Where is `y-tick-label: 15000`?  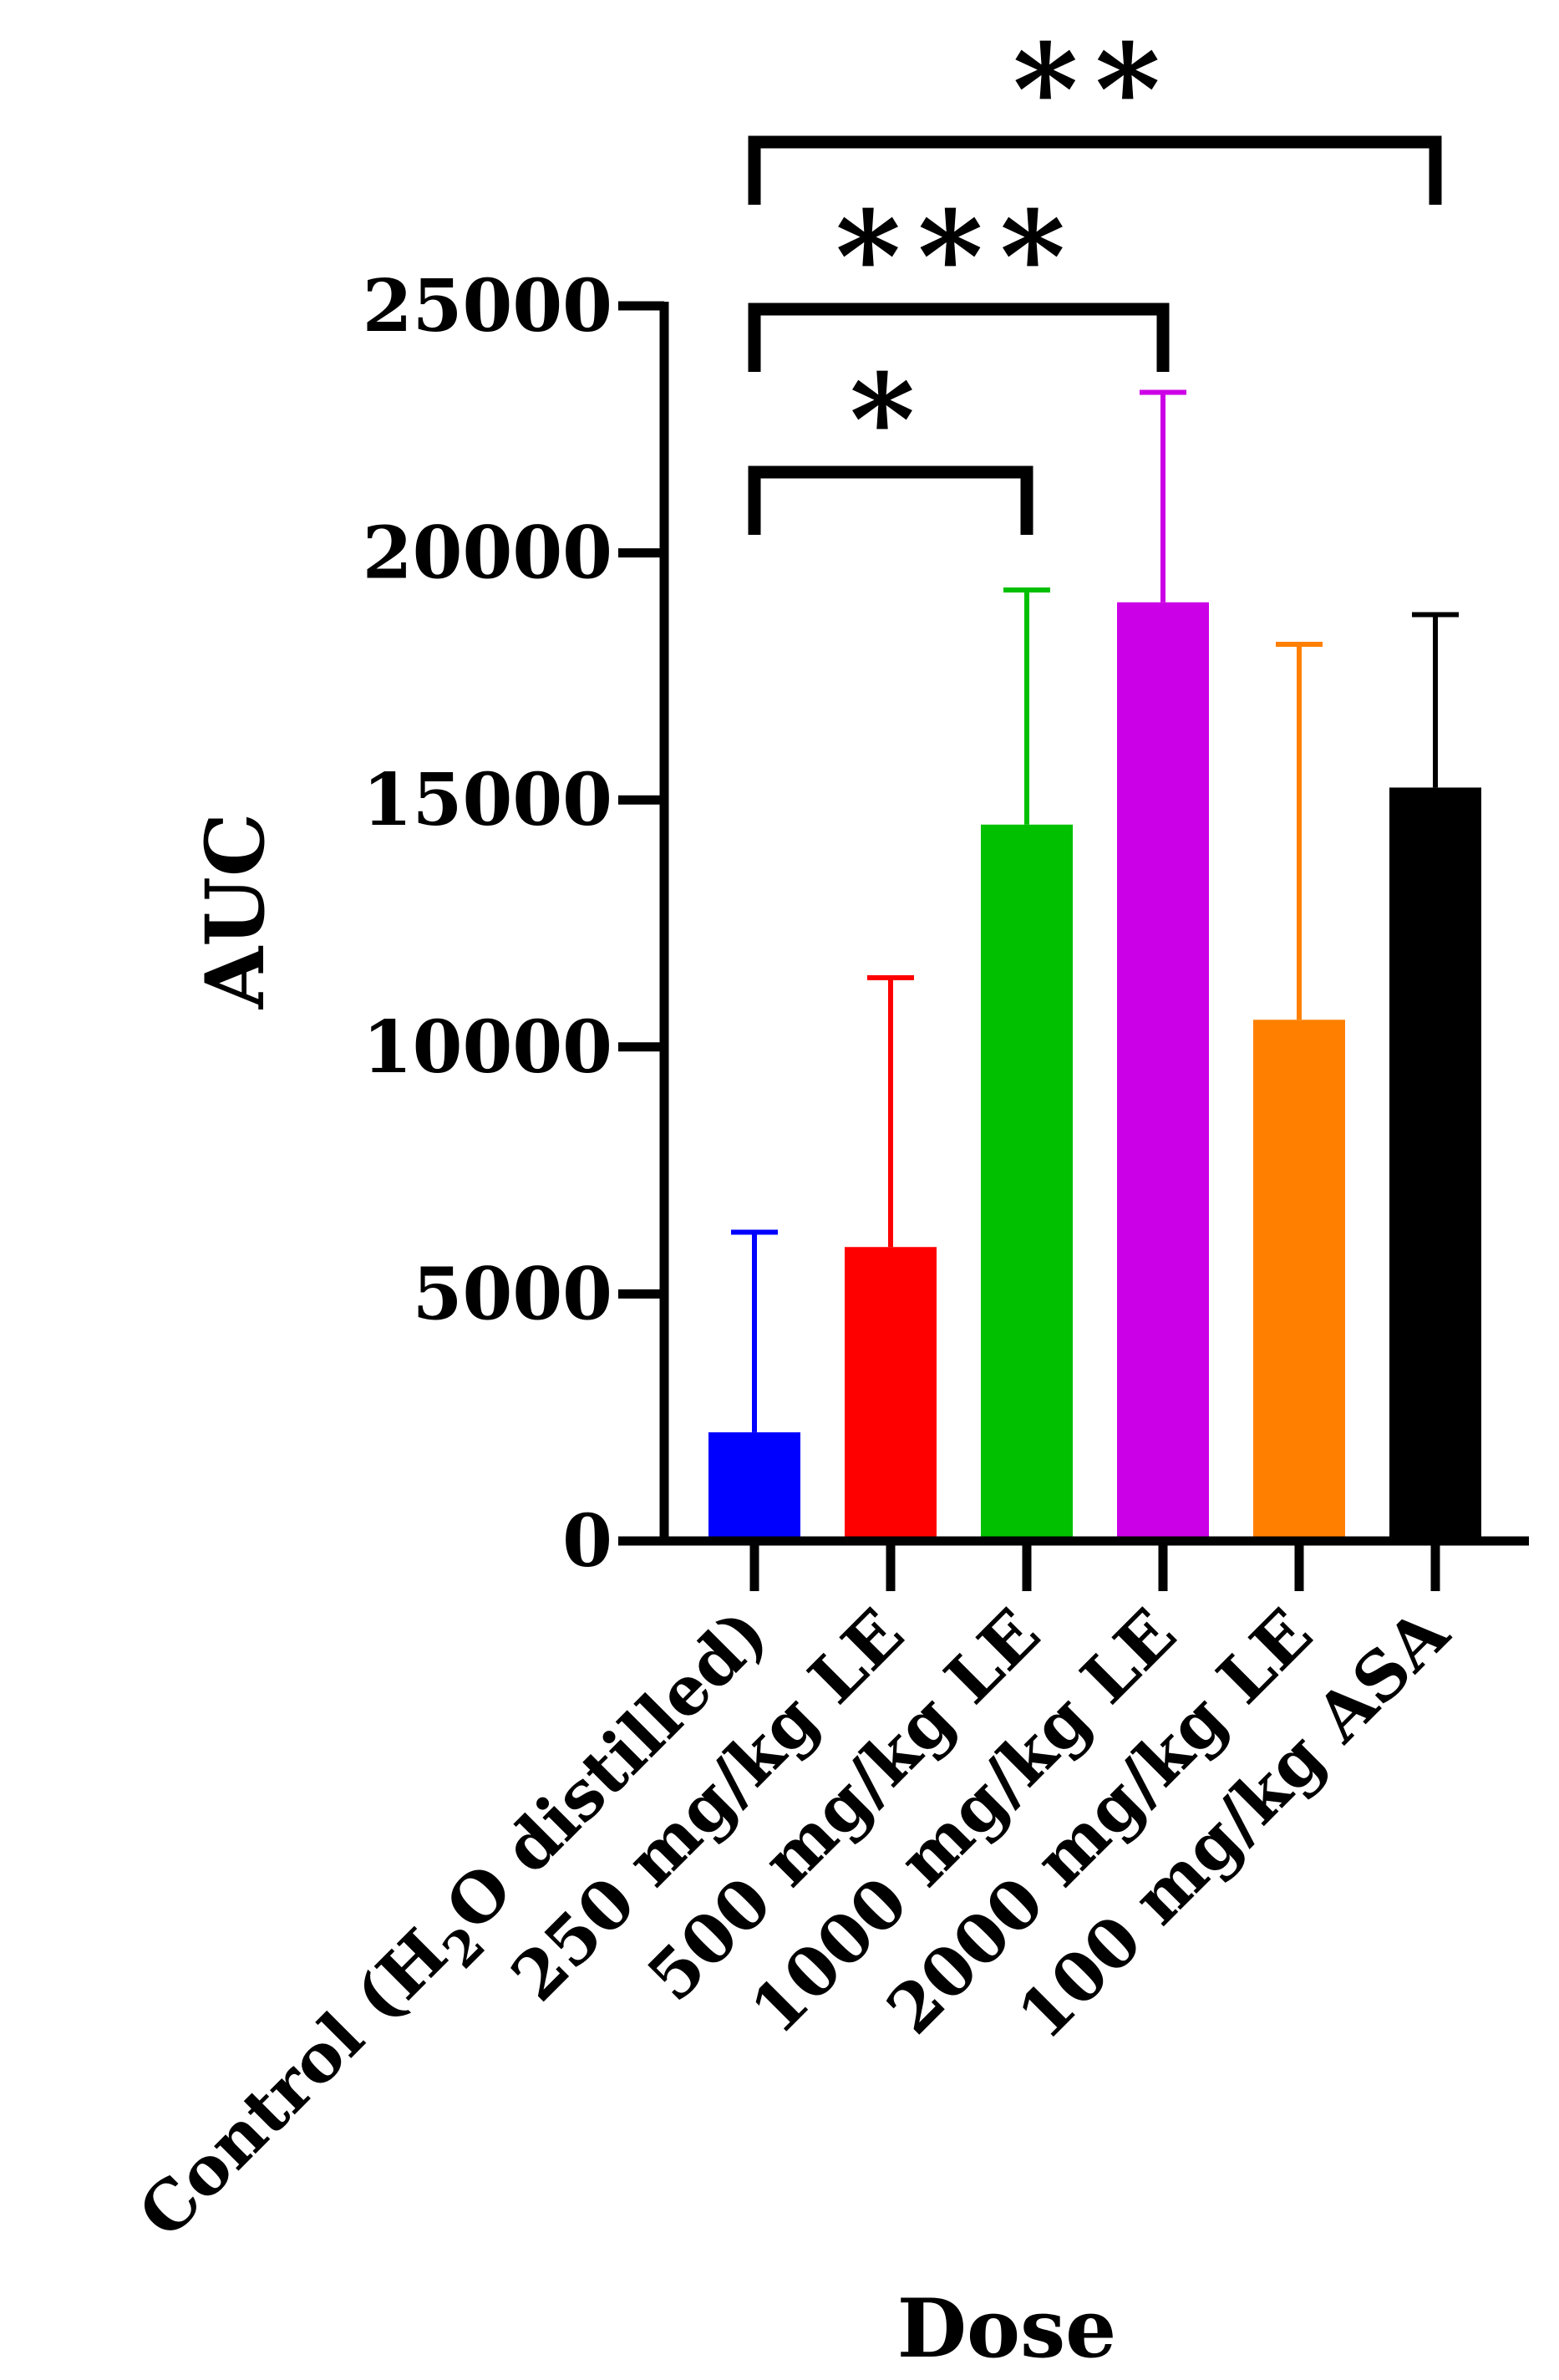 y-tick-label: 15000 is located at coordinates (488, 800).